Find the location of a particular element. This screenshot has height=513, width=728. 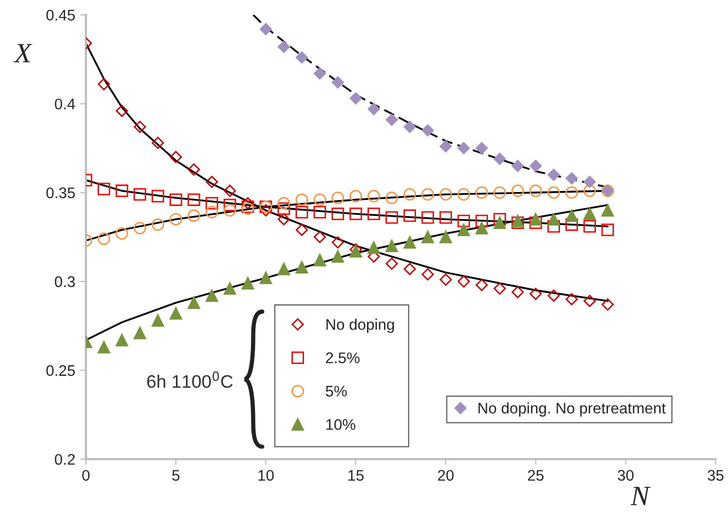

annotation: 6h 1100$^{0}$C is located at coordinates (190, 379).